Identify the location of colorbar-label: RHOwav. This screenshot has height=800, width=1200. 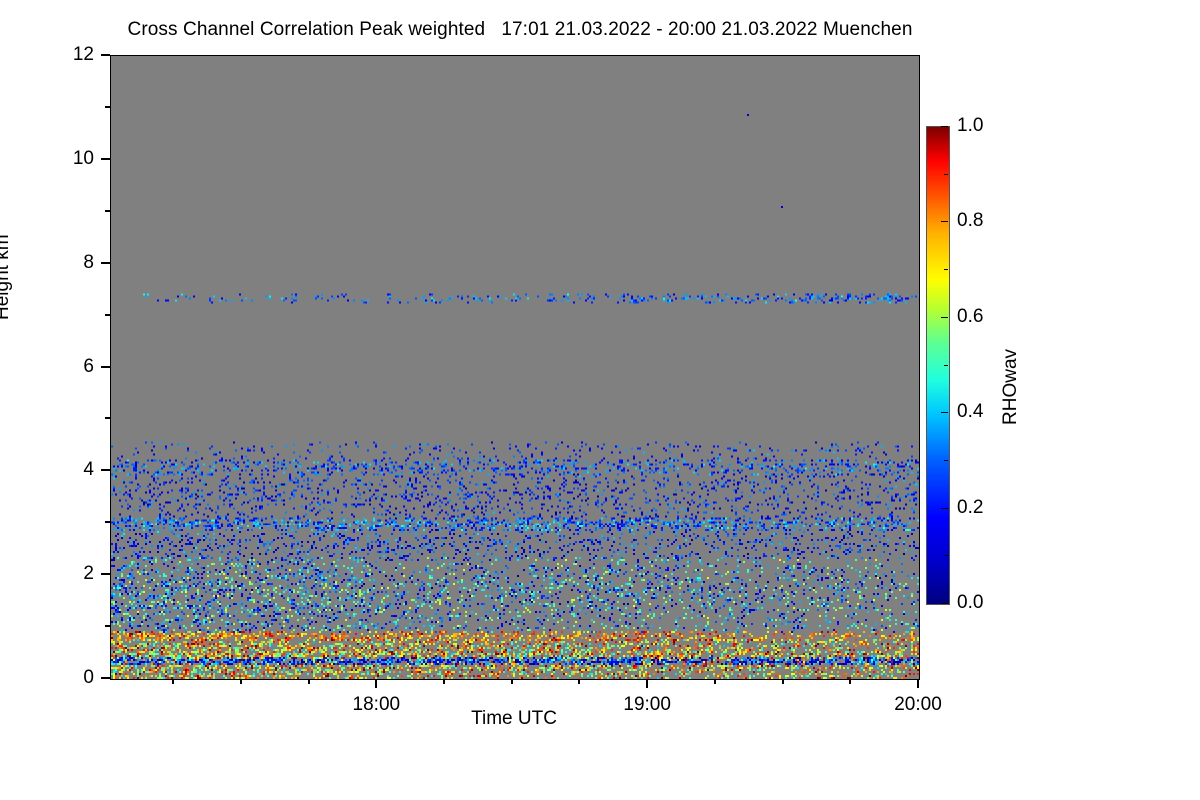
(1010, 386).